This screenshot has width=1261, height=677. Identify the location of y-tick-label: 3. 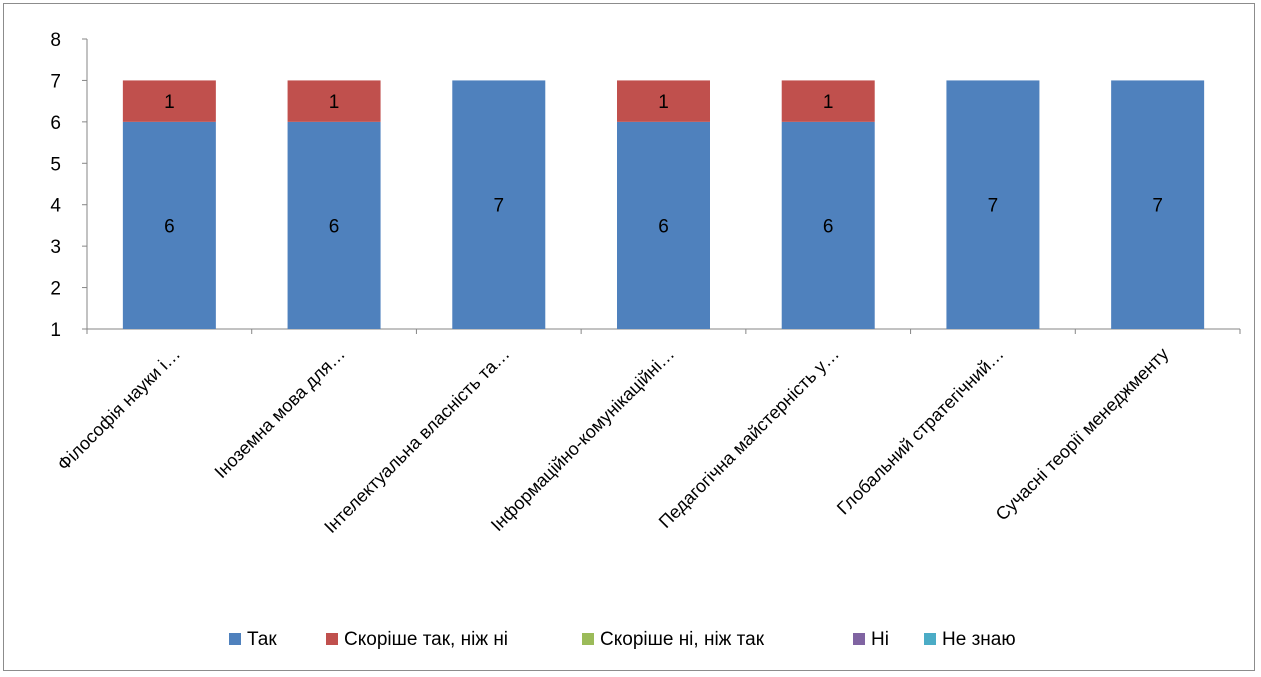
(55, 247).